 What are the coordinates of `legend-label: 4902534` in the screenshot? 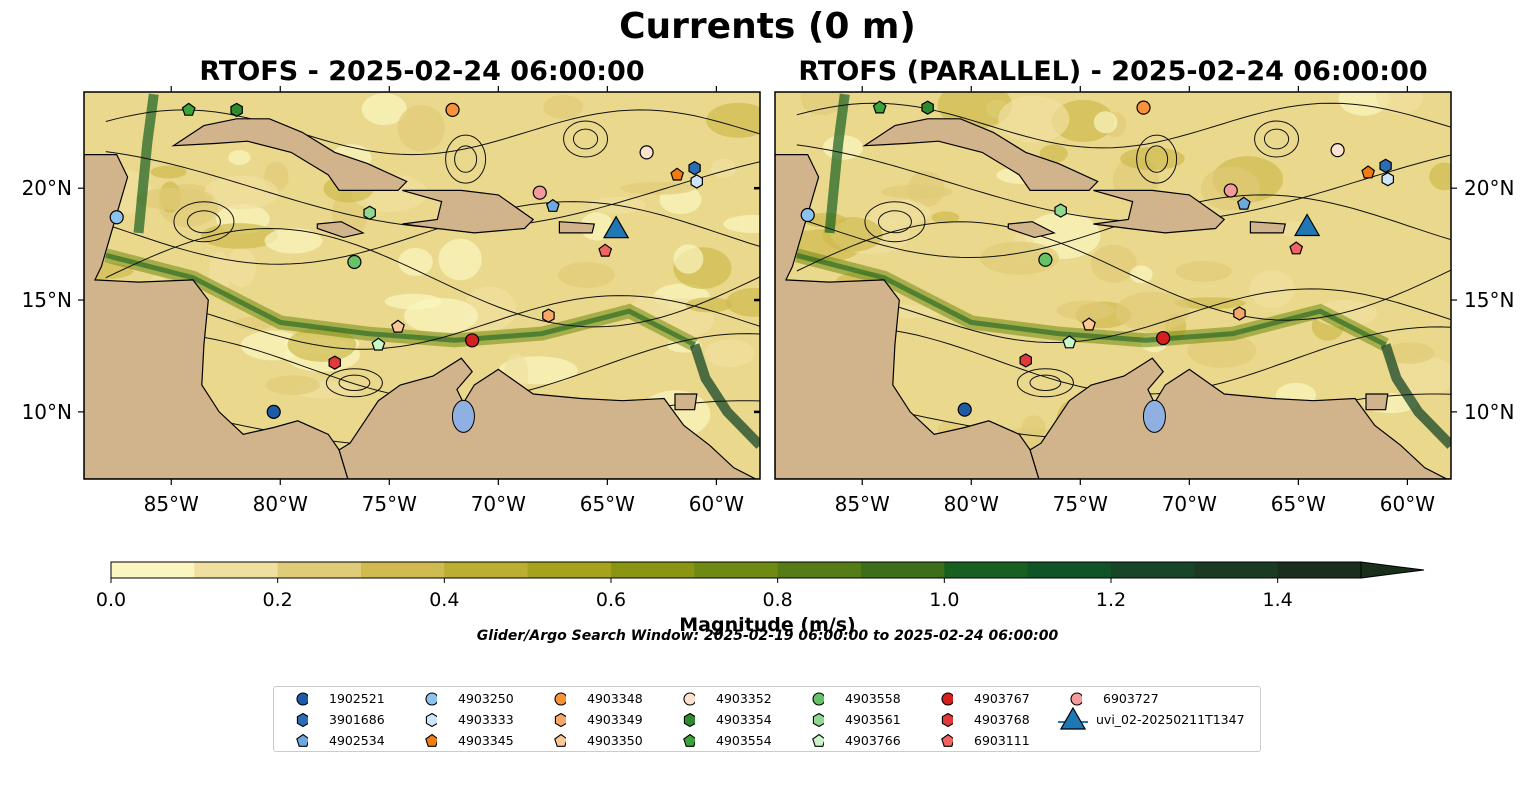 It's located at (357, 740).